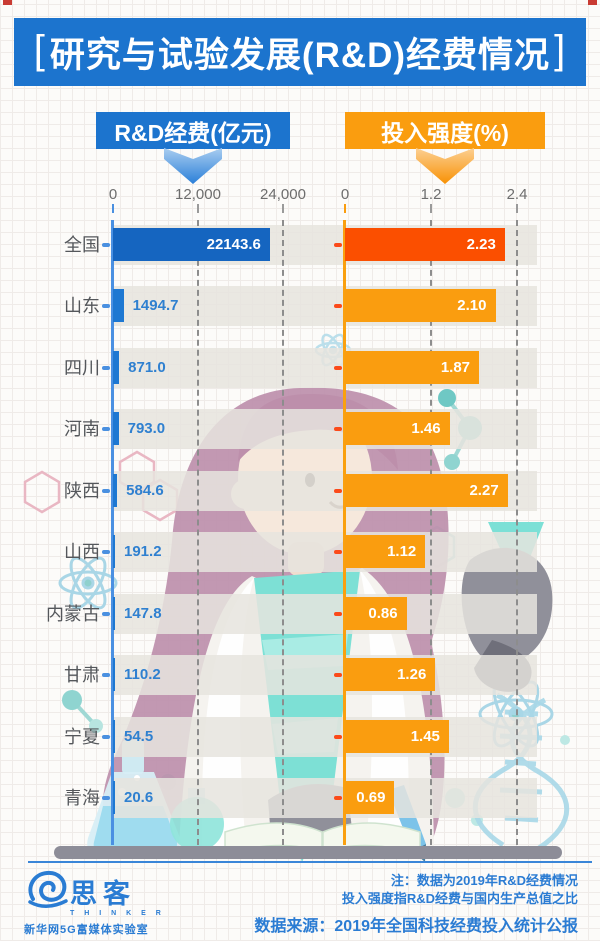 The width and height of the screenshot is (600, 941). What do you see at coordinates (82, 490) in the screenshot?
I see `category-label: 陕西` at bounding box center [82, 490].